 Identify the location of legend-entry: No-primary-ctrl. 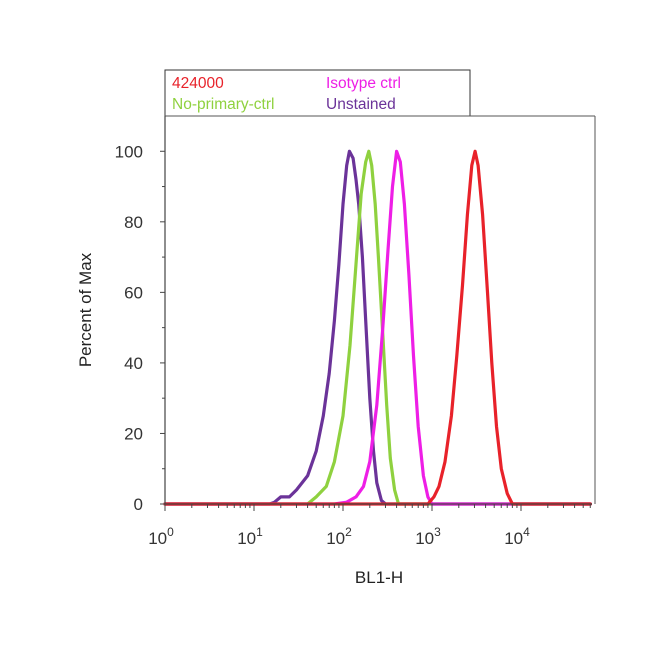
(223, 104).